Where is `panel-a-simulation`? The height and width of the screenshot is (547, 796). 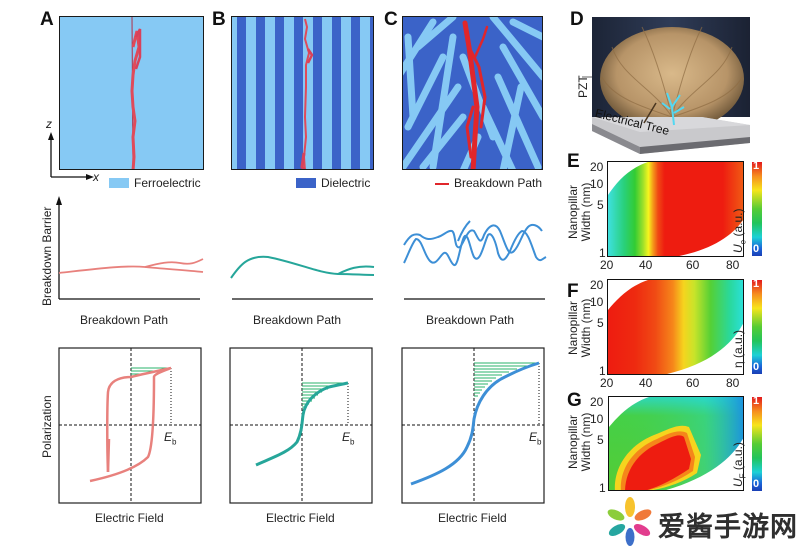
panel-a-simulation is located at coordinates (131, 93).